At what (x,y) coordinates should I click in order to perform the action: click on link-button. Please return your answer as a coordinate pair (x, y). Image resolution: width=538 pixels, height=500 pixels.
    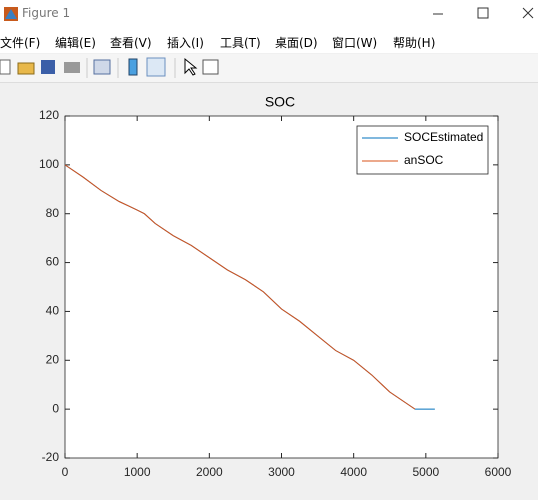
    Looking at the image, I should click on (102, 67).